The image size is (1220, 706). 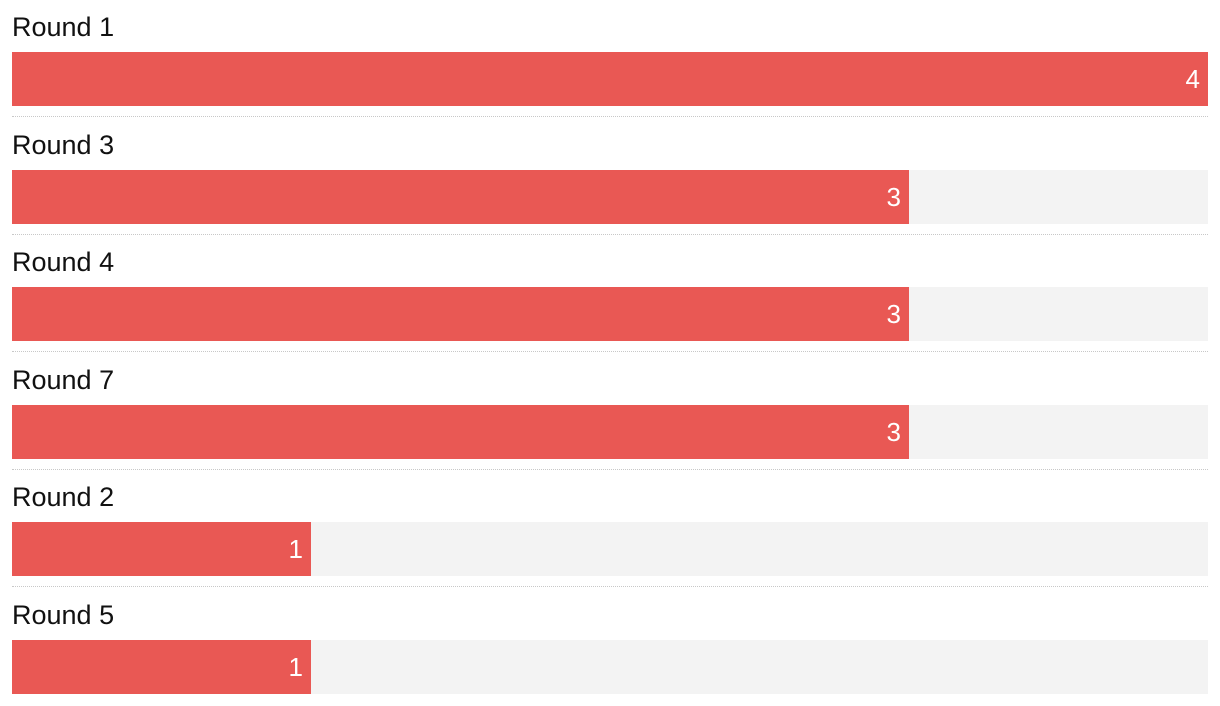 I want to click on value-label: 4, so click(x=1192, y=79).